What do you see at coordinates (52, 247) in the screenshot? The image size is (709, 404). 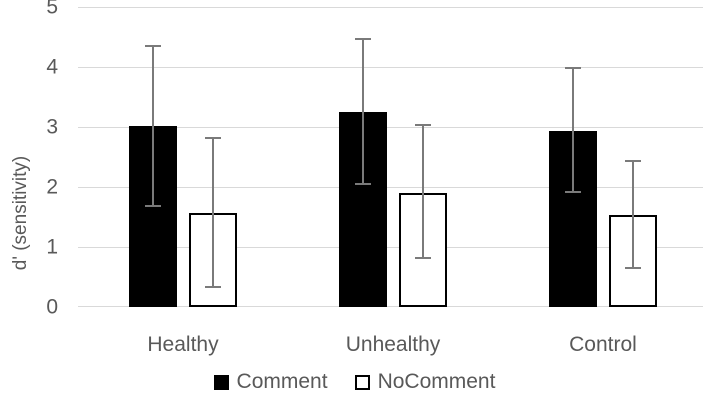 I see `y-tick-label: 1` at bounding box center [52, 247].